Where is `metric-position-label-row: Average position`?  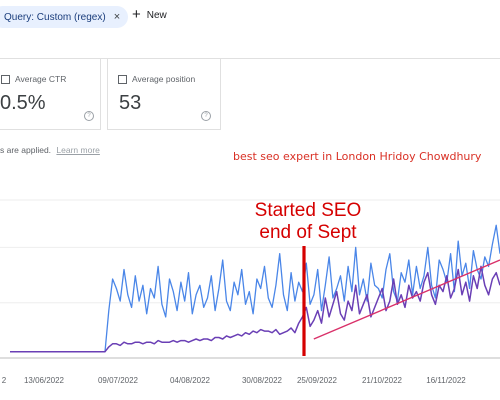
metric-position-label-row: Average position is located at coordinates (156, 79).